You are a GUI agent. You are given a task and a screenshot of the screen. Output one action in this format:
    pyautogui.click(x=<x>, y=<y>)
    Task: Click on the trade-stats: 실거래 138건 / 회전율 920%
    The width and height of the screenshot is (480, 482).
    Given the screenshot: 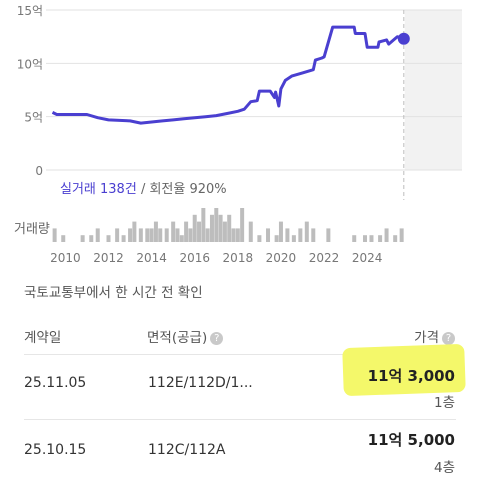 What is the action you would take?
    pyautogui.click(x=143, y=187)
    